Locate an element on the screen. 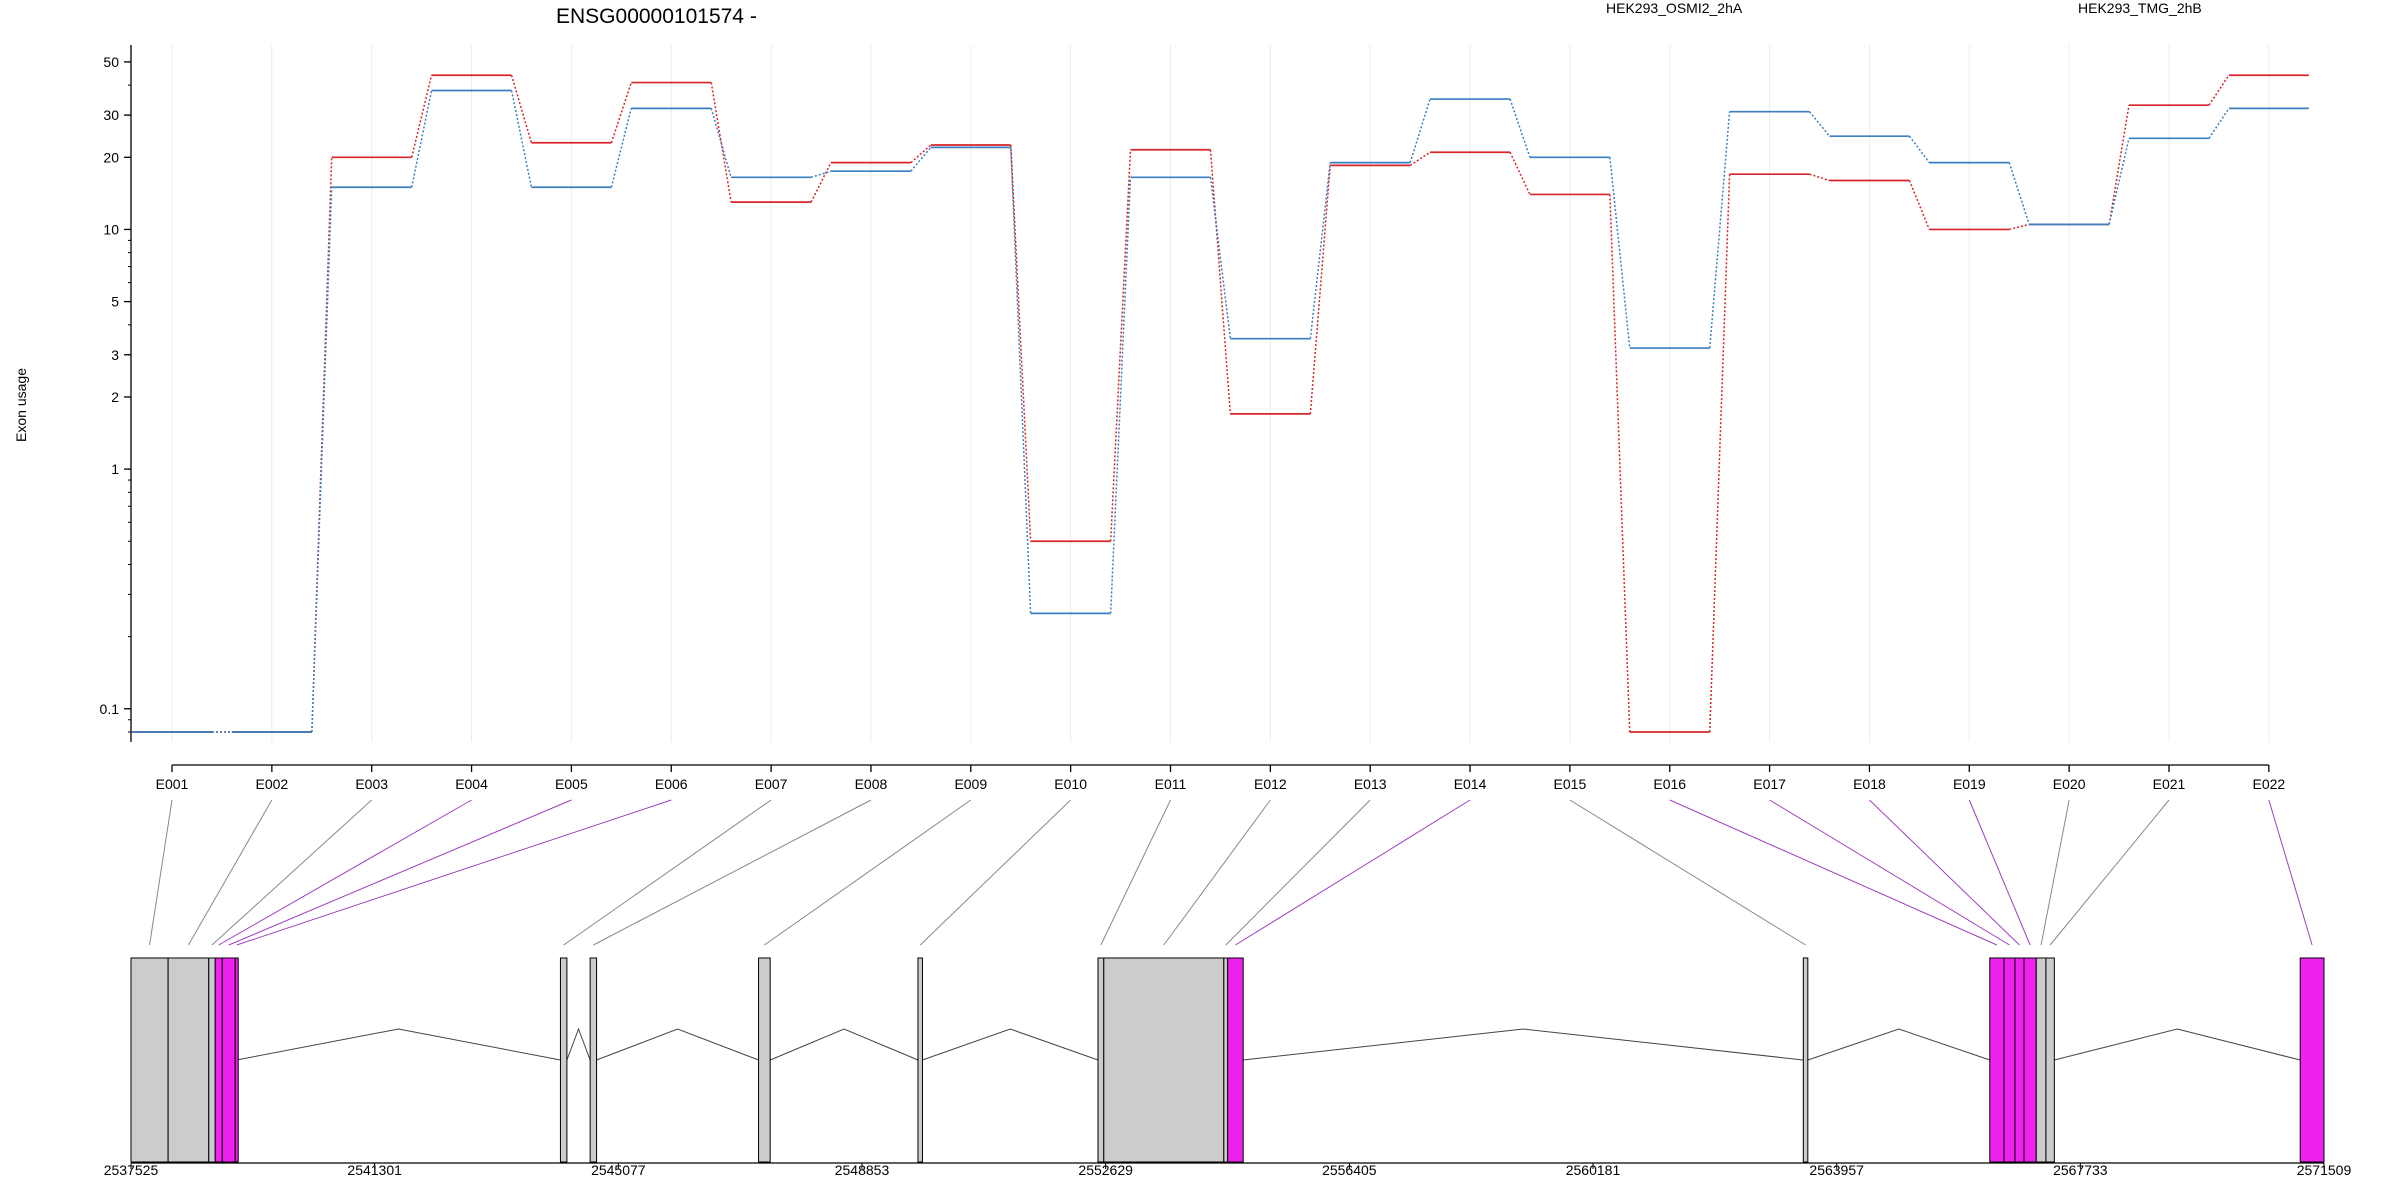 The width and height of the screenshot is (2400, 1200). exon-connector-e005 is located at coordinates (400, 872).